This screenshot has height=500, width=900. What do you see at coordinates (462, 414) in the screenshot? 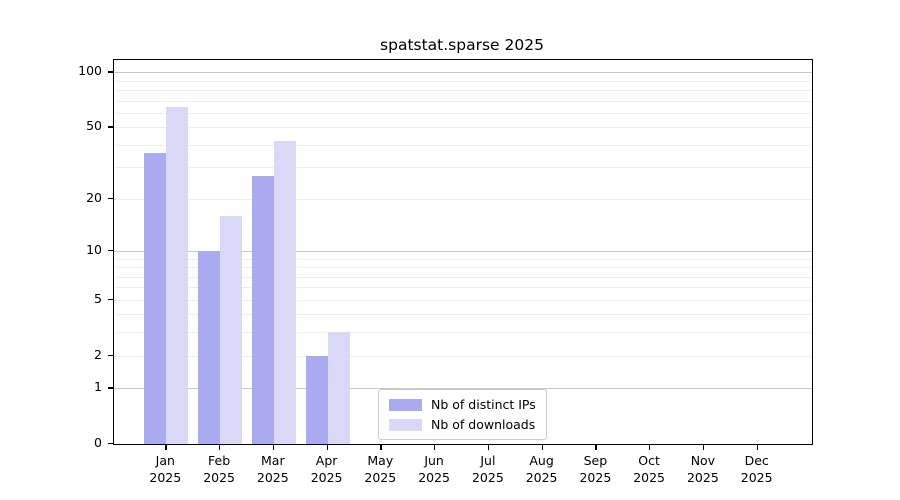
I see `legend: Nb of distinct IPs Nb of downloads` at bounding box center [462, 414].